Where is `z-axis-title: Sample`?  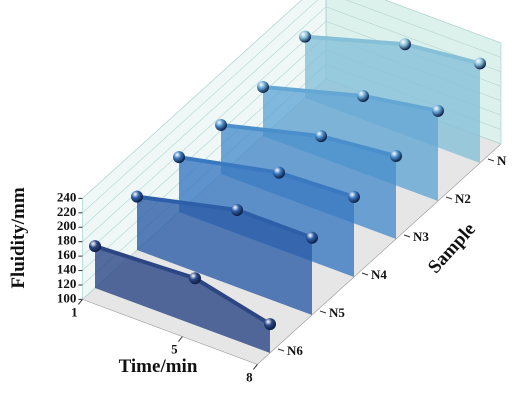
z-axis-title: Sample is located at coordinates (452, 248).